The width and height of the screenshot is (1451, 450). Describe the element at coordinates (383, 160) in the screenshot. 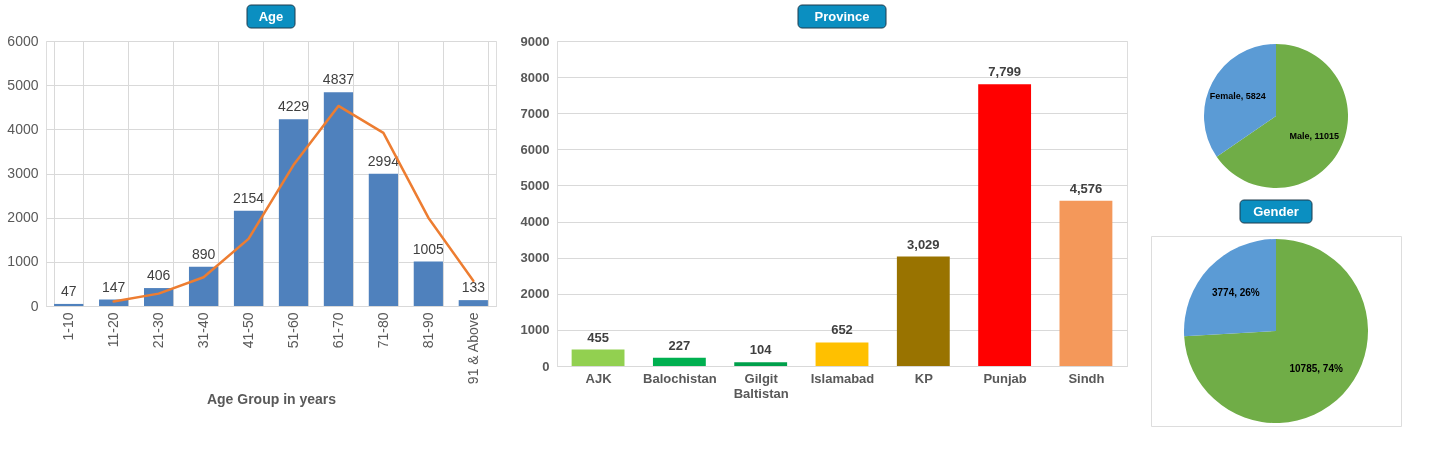

I see `data-label: 2994` at that location.